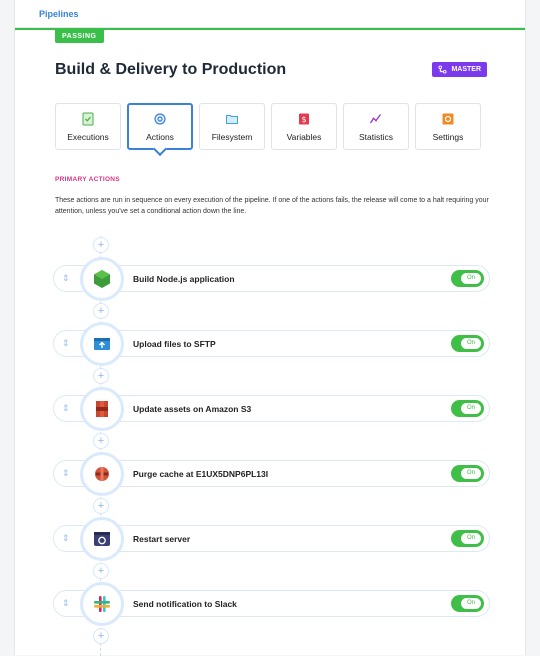  Describe the element at coordinates (448, 136) in the screenshot. I see `tab-settings-label: Settings` at that location.